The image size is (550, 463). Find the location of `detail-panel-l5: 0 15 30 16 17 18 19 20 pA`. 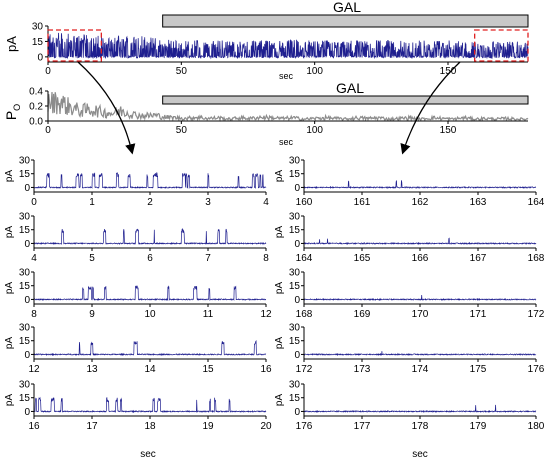

detail-panel-l5: 0 15 30 16 17 18 19 20 pA is located at coordinates (138, 406).